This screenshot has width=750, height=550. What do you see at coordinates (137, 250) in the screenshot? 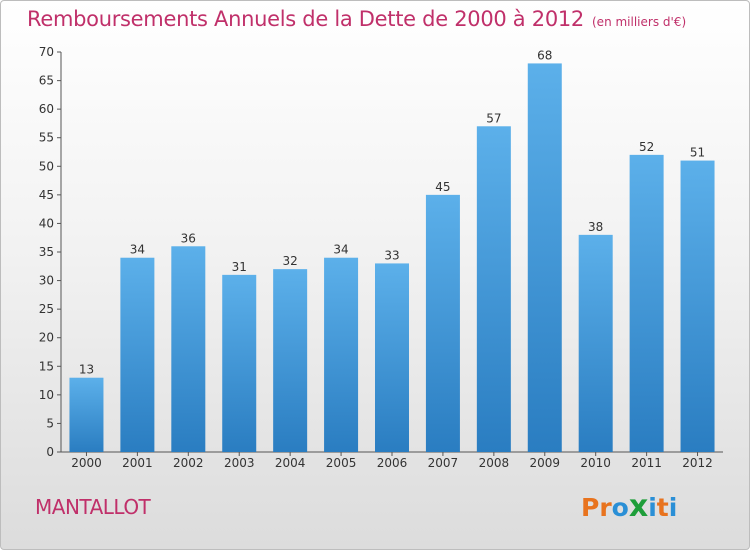
I see `data-label-2001: 34` at bounding box center [137, 250].